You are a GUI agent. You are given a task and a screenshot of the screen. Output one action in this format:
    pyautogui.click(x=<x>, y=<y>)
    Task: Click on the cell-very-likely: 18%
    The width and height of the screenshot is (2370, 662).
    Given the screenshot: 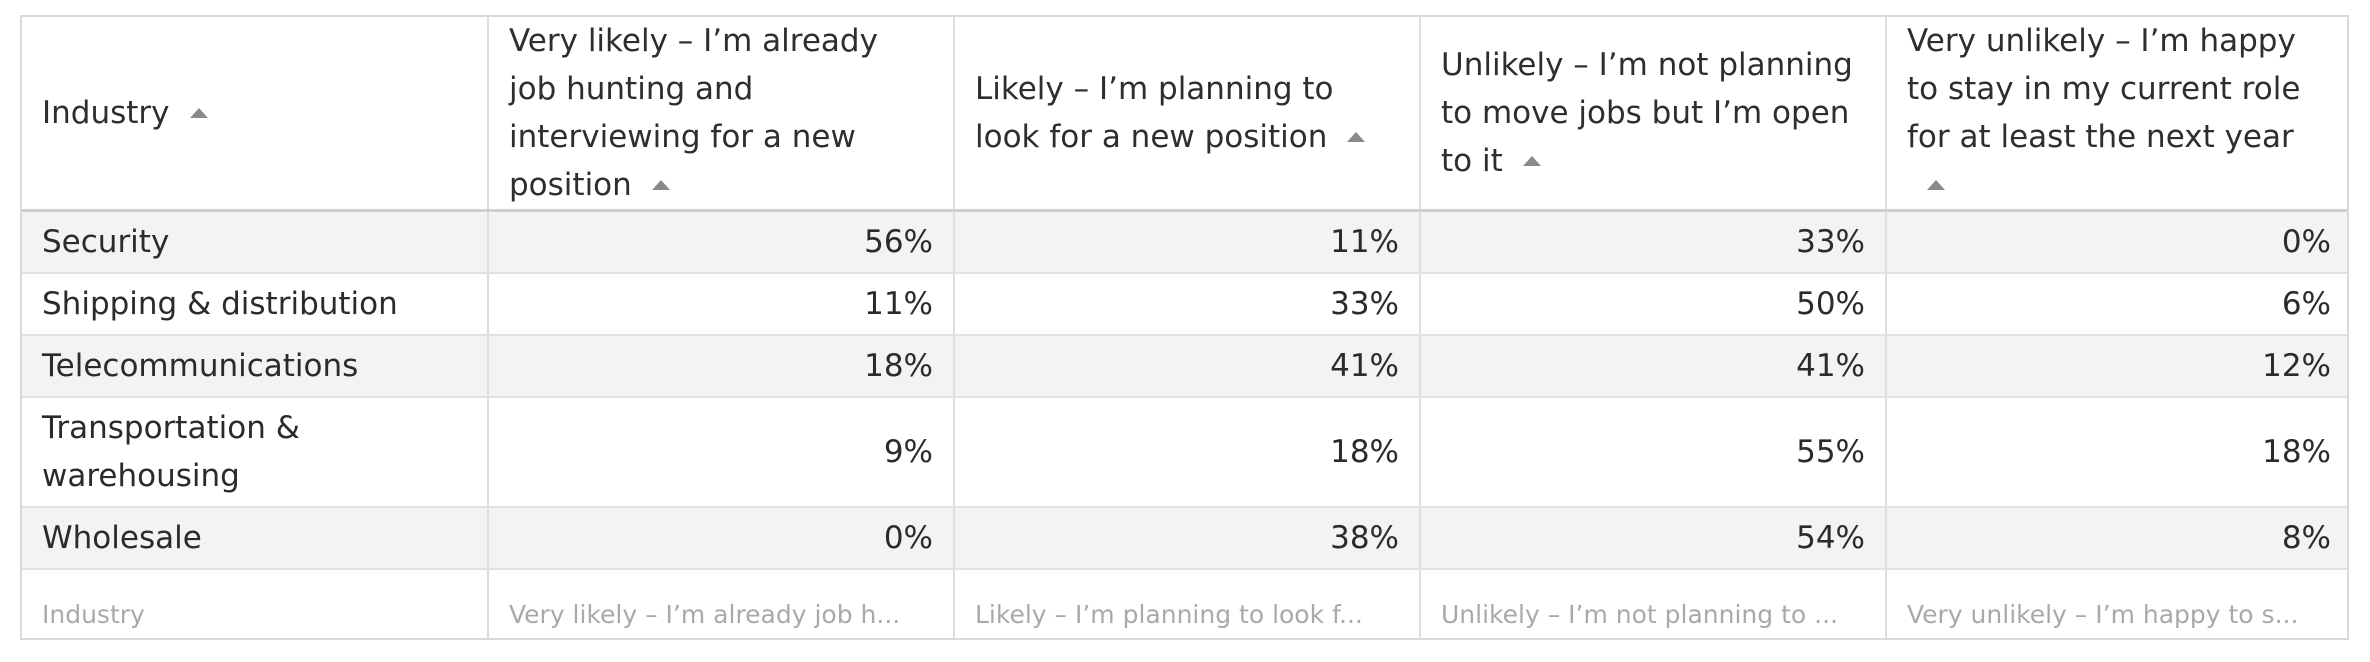 What is the action you would take?
    pyautogui.click(x=721, y=366)
    